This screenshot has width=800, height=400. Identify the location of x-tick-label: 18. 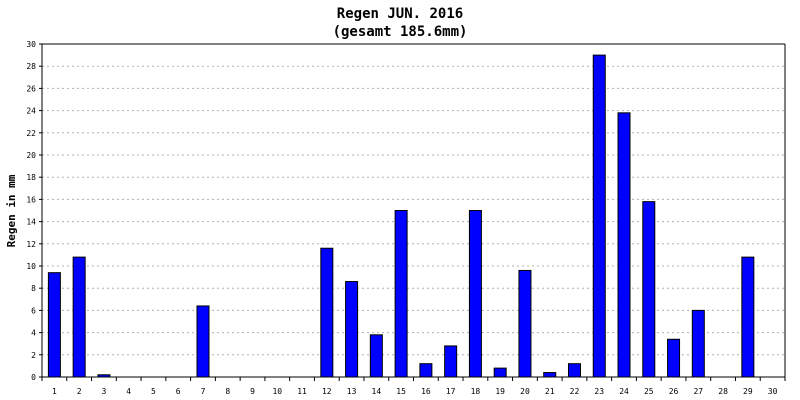
(476, 391).